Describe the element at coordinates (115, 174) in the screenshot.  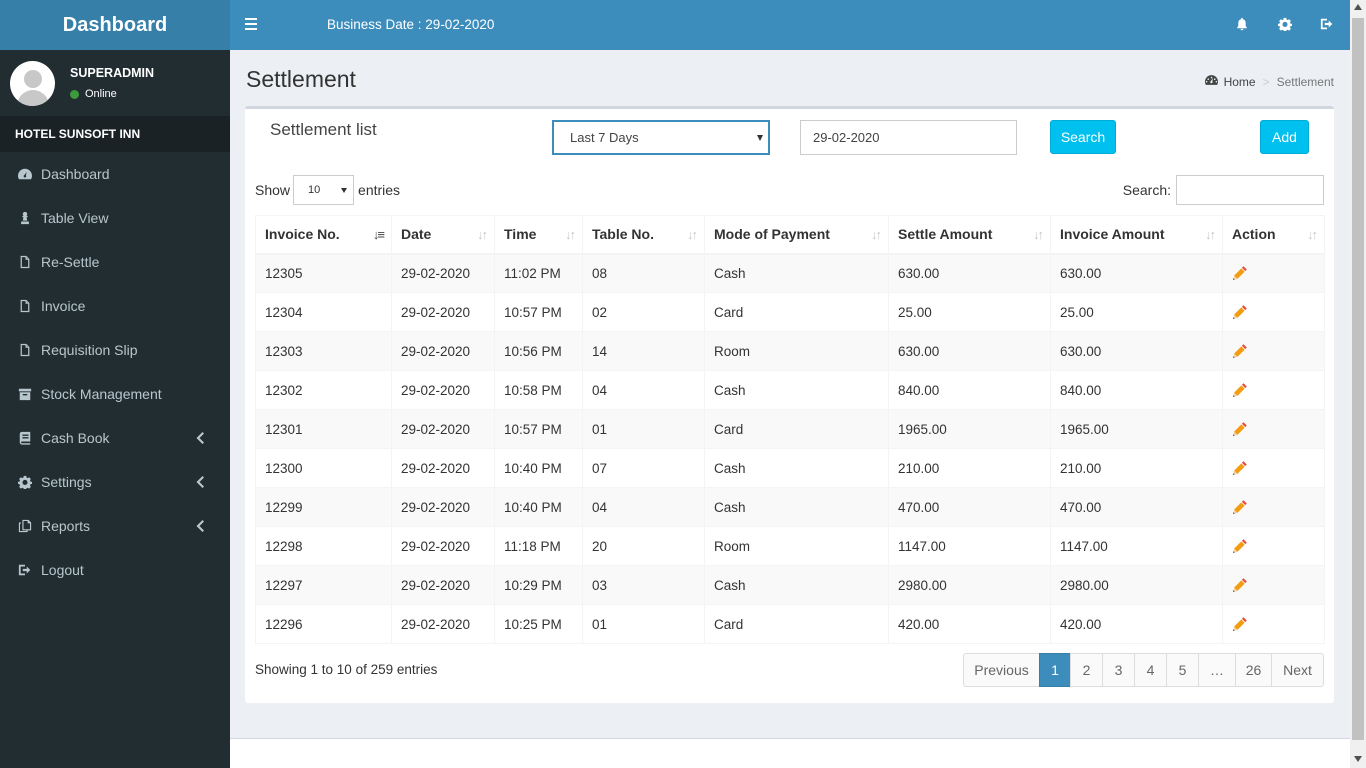
I see `sidebar-item-dashboard: Dashboard` at that location.